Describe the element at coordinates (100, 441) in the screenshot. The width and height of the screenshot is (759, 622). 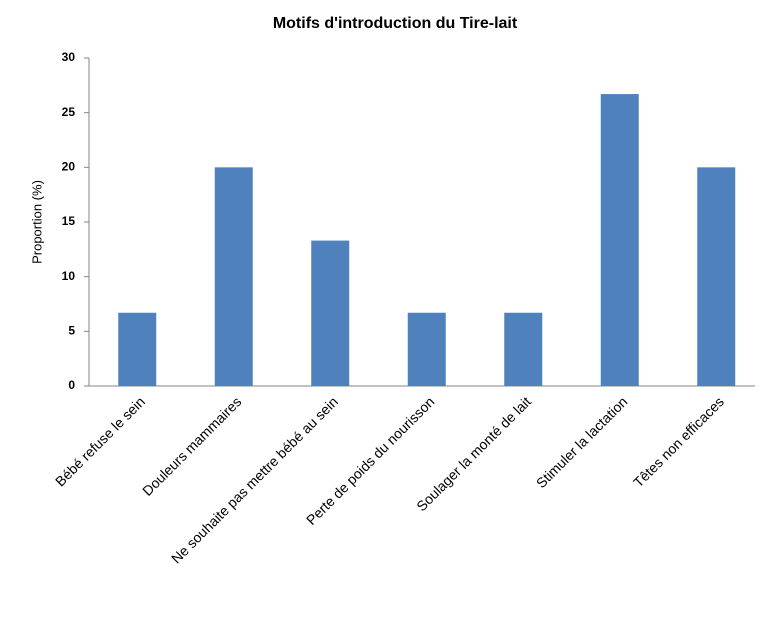
I see `x-tick-label: Bébé refuse le sein` at that location.